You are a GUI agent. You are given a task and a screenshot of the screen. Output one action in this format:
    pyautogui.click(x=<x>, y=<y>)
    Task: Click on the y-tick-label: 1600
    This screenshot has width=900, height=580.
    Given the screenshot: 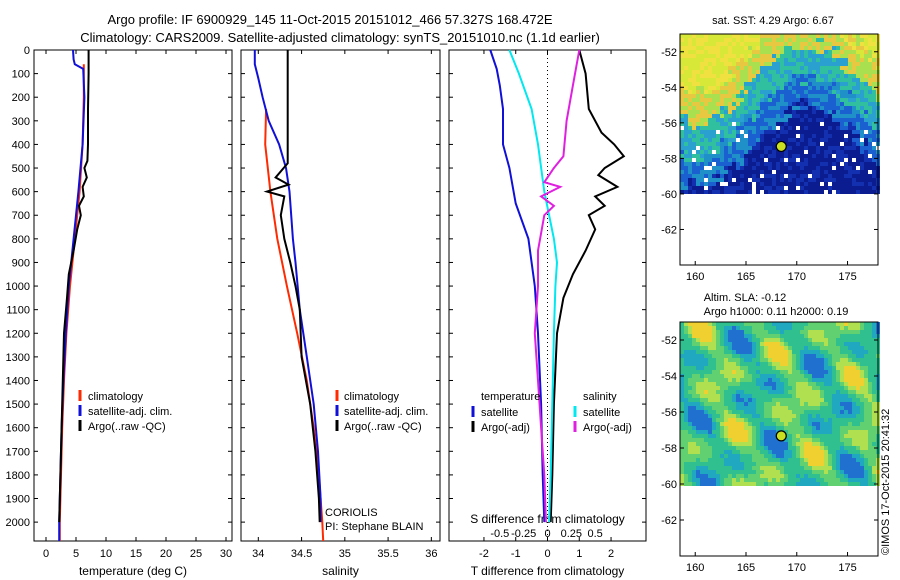 What is the action you would take?
    pyautogui.click(x=18, y=429)
    